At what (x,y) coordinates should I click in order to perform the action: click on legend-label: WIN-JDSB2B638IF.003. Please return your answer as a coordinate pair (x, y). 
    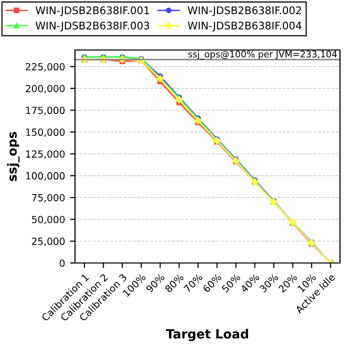
    Looking at the image, I should click on (93, 27).